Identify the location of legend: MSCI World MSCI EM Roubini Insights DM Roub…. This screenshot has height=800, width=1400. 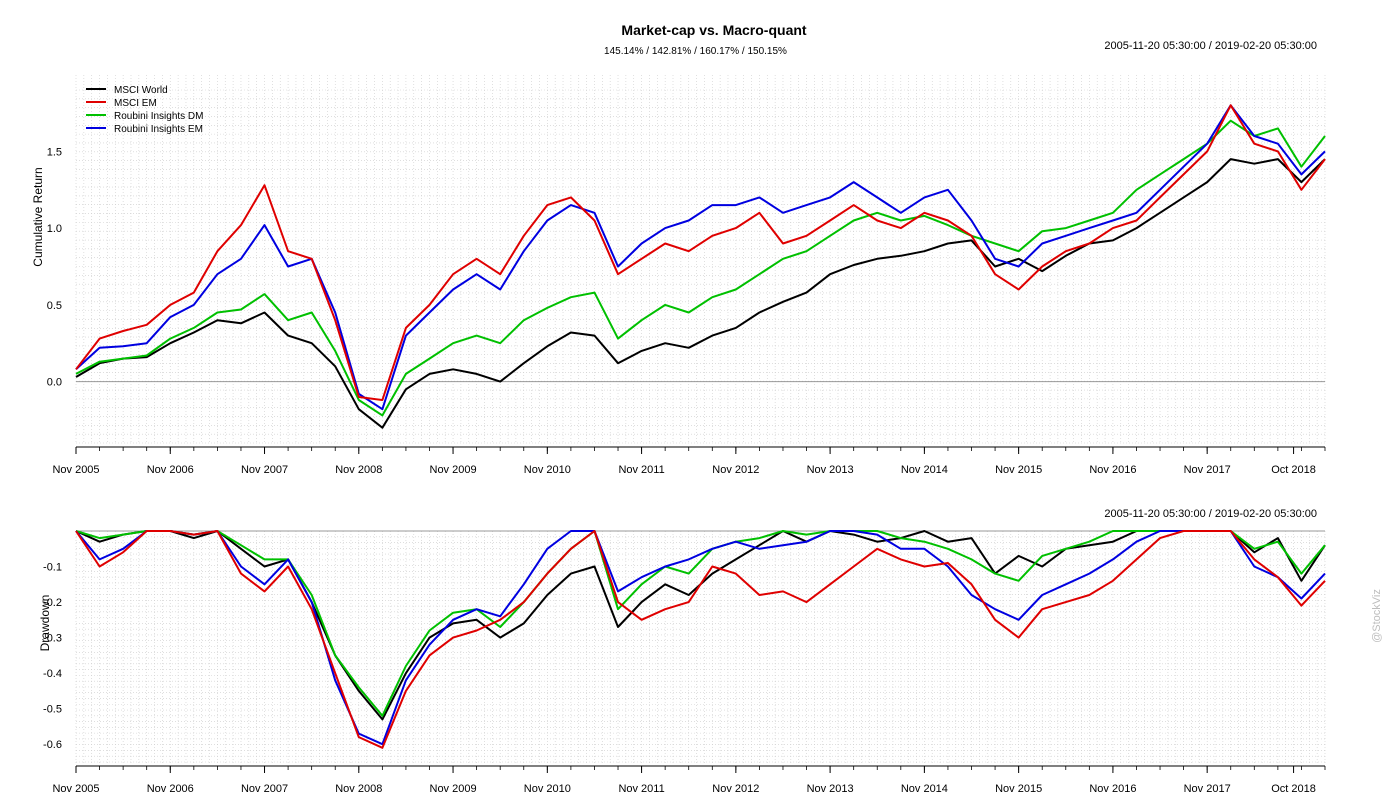
(144, 110).